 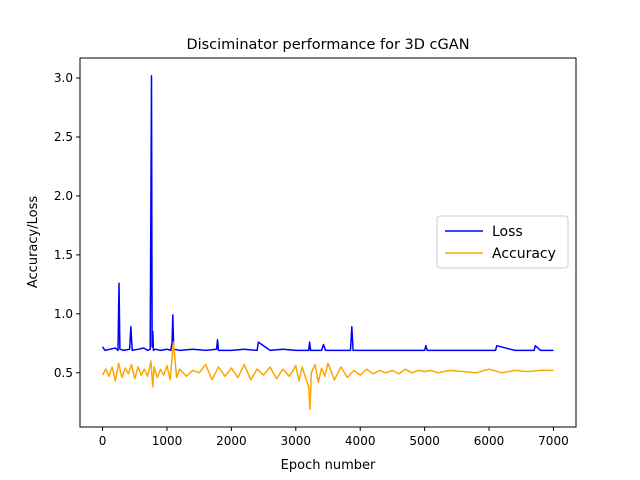 I want to click on series-line-accuracy, so click(x=327, y=376).